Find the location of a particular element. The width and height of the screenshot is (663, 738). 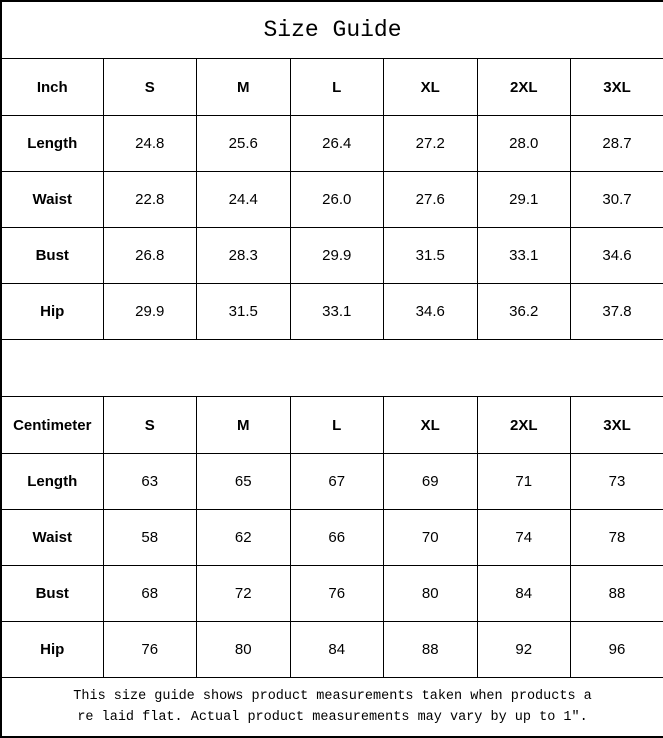

value-cell: 65 is located at coordinates (244, 482).